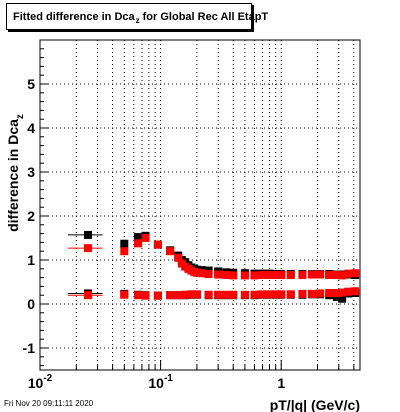 Image resolution: width=400 pixels, height=412 pixels. What do you see at coordinates (31, 260) in the screenshot?
I see `y-tick-label: 1` at bounding box center [31, 260].